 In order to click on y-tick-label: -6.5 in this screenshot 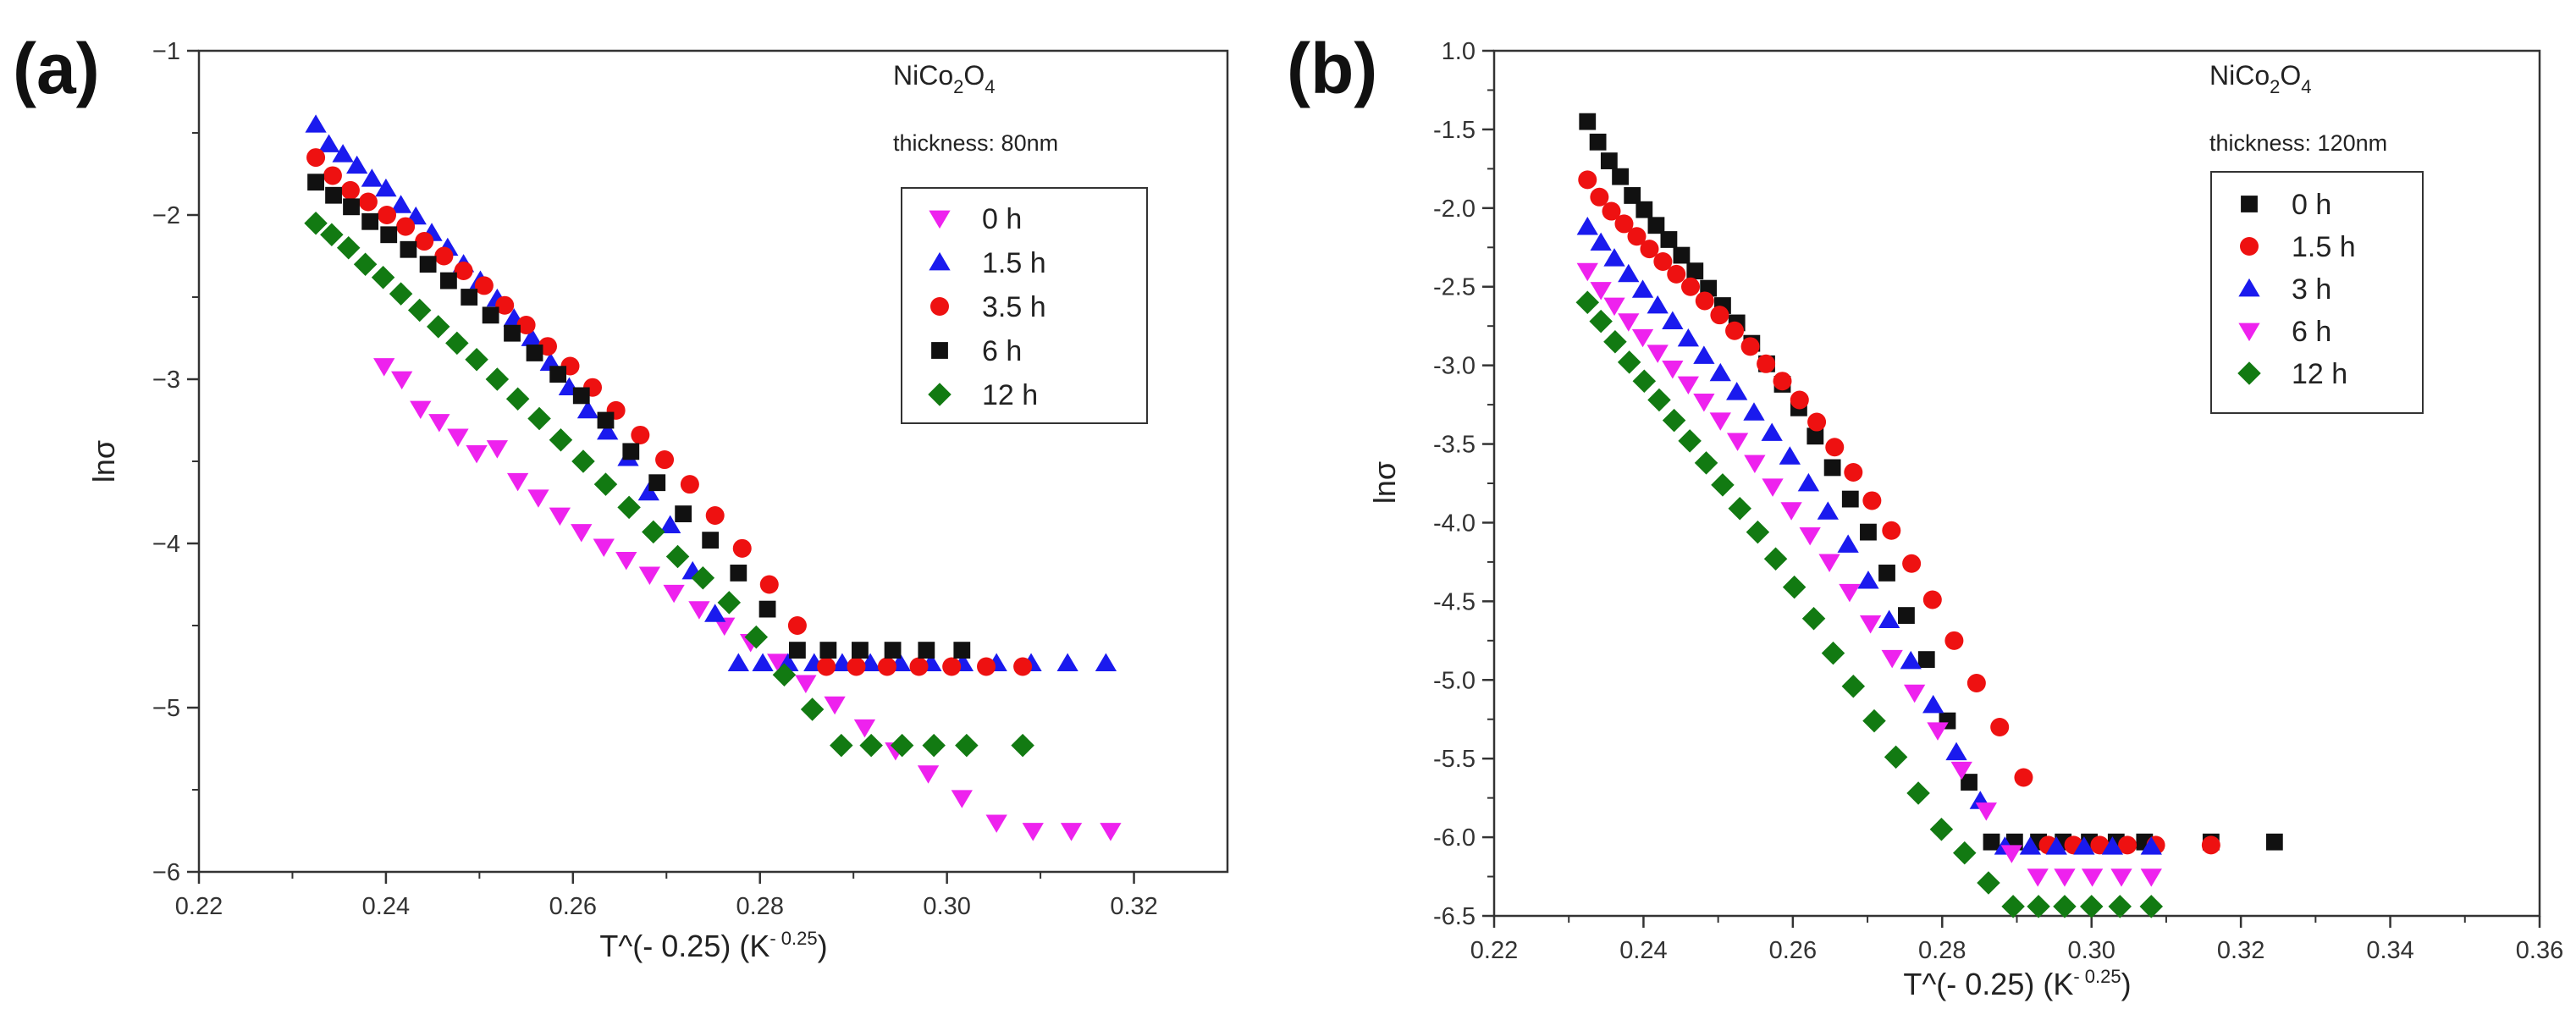, I will do `click(1455, 916)`.